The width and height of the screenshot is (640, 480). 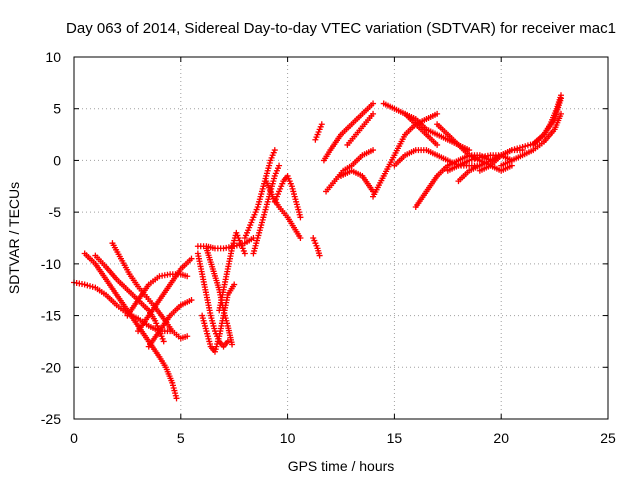 I want to click on y-tick-label: -25, so click(x=51, y=419).